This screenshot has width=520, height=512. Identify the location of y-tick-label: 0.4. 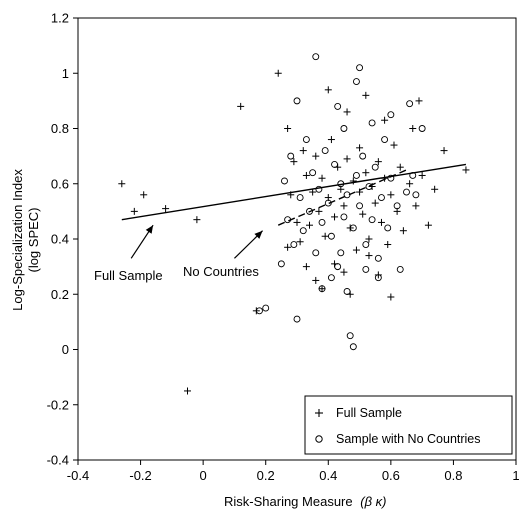
(60, 239).